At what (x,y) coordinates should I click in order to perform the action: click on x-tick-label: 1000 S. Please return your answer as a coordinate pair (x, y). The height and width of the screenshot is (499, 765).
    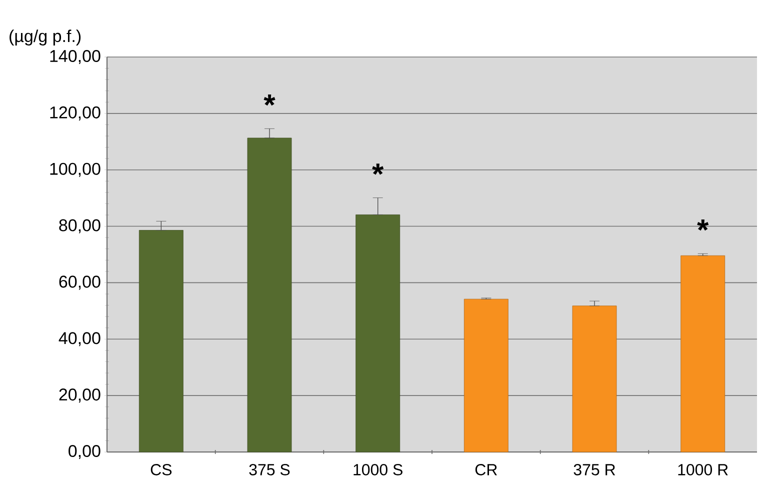
    Looking at the image, I should click on (378, 470).